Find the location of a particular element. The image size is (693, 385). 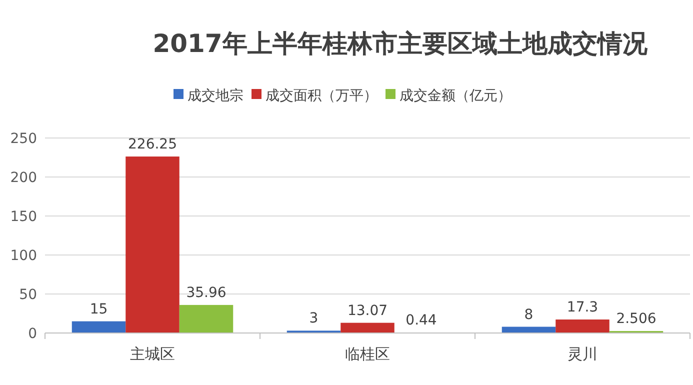

legend-label: 成交面积（万平） is located at coordinates (322, 96).